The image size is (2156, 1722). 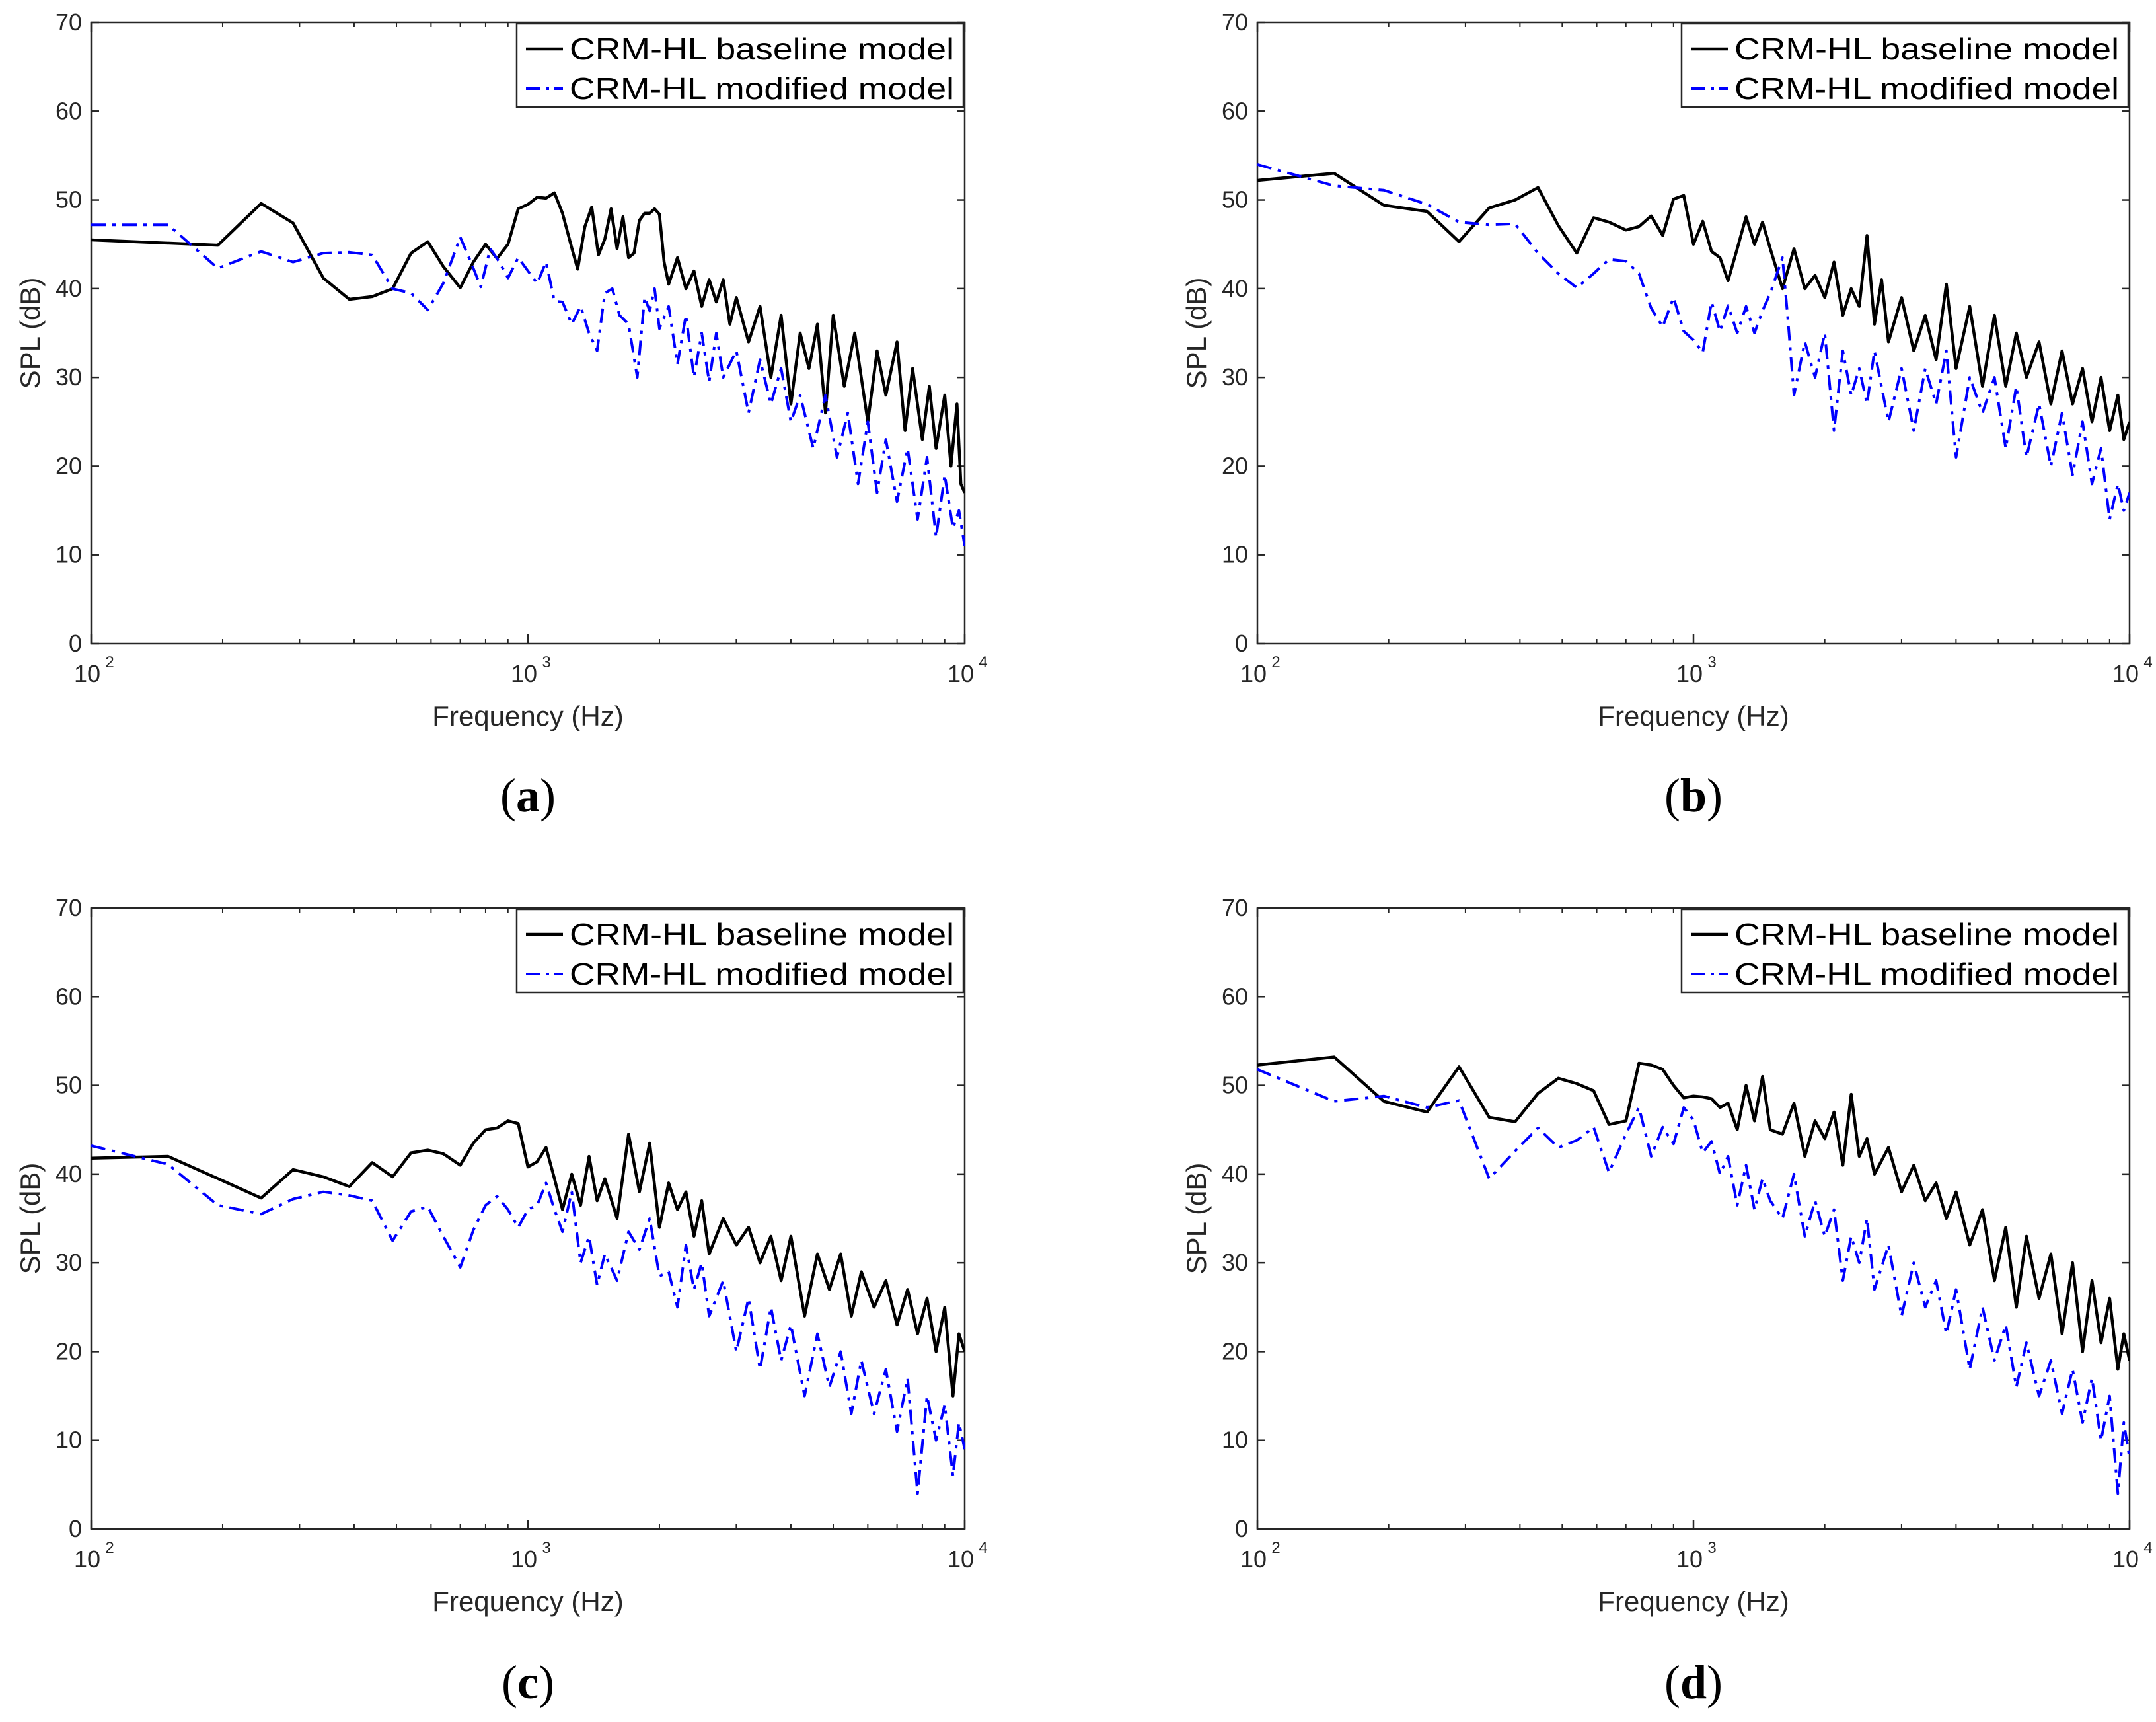 I want to click on panel-caption: (a), so click(x=528, y=795).